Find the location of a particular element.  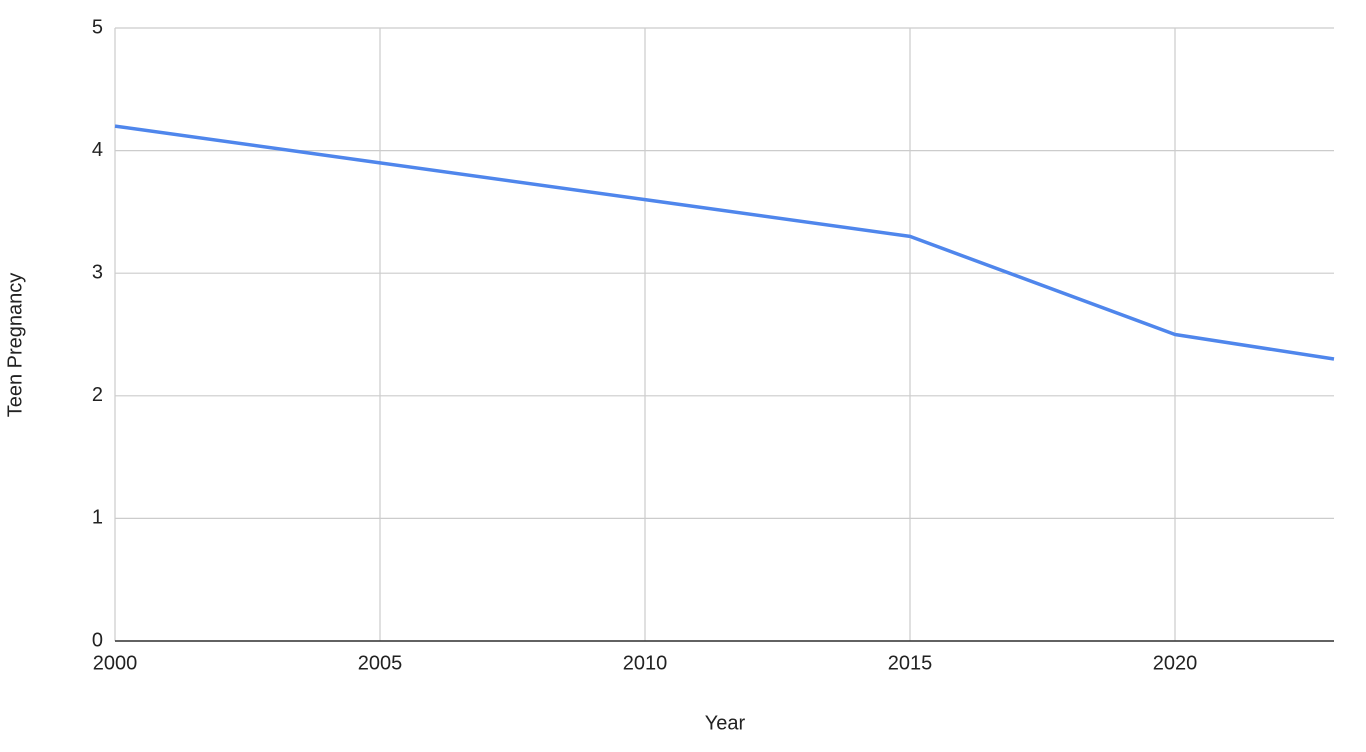

x-tick-label: 2005 is located at coordinates (380, 663).